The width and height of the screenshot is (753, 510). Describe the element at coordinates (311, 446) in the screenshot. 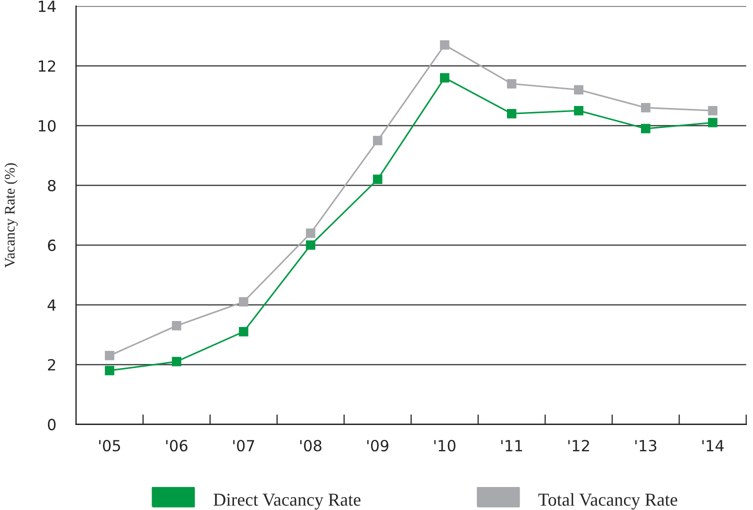

I see `x-tick-label: '08` at that location.